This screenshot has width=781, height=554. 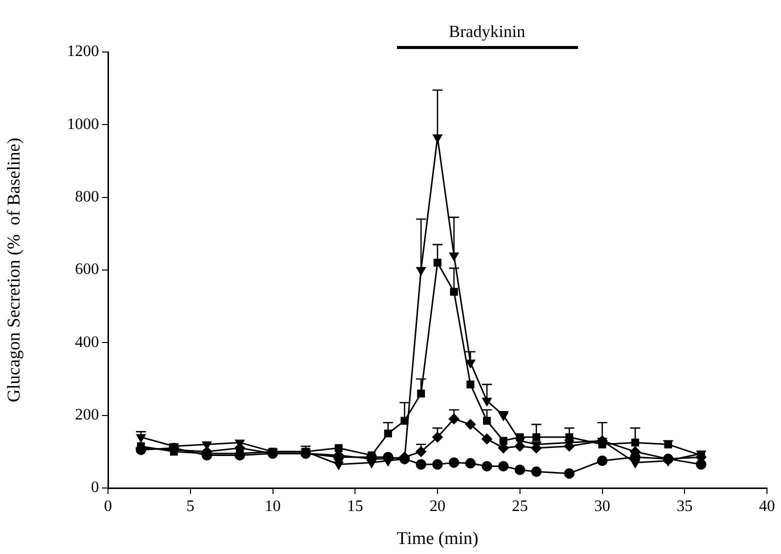 I want to click on y-tick-label: 1000, so click(x=83, y=124).